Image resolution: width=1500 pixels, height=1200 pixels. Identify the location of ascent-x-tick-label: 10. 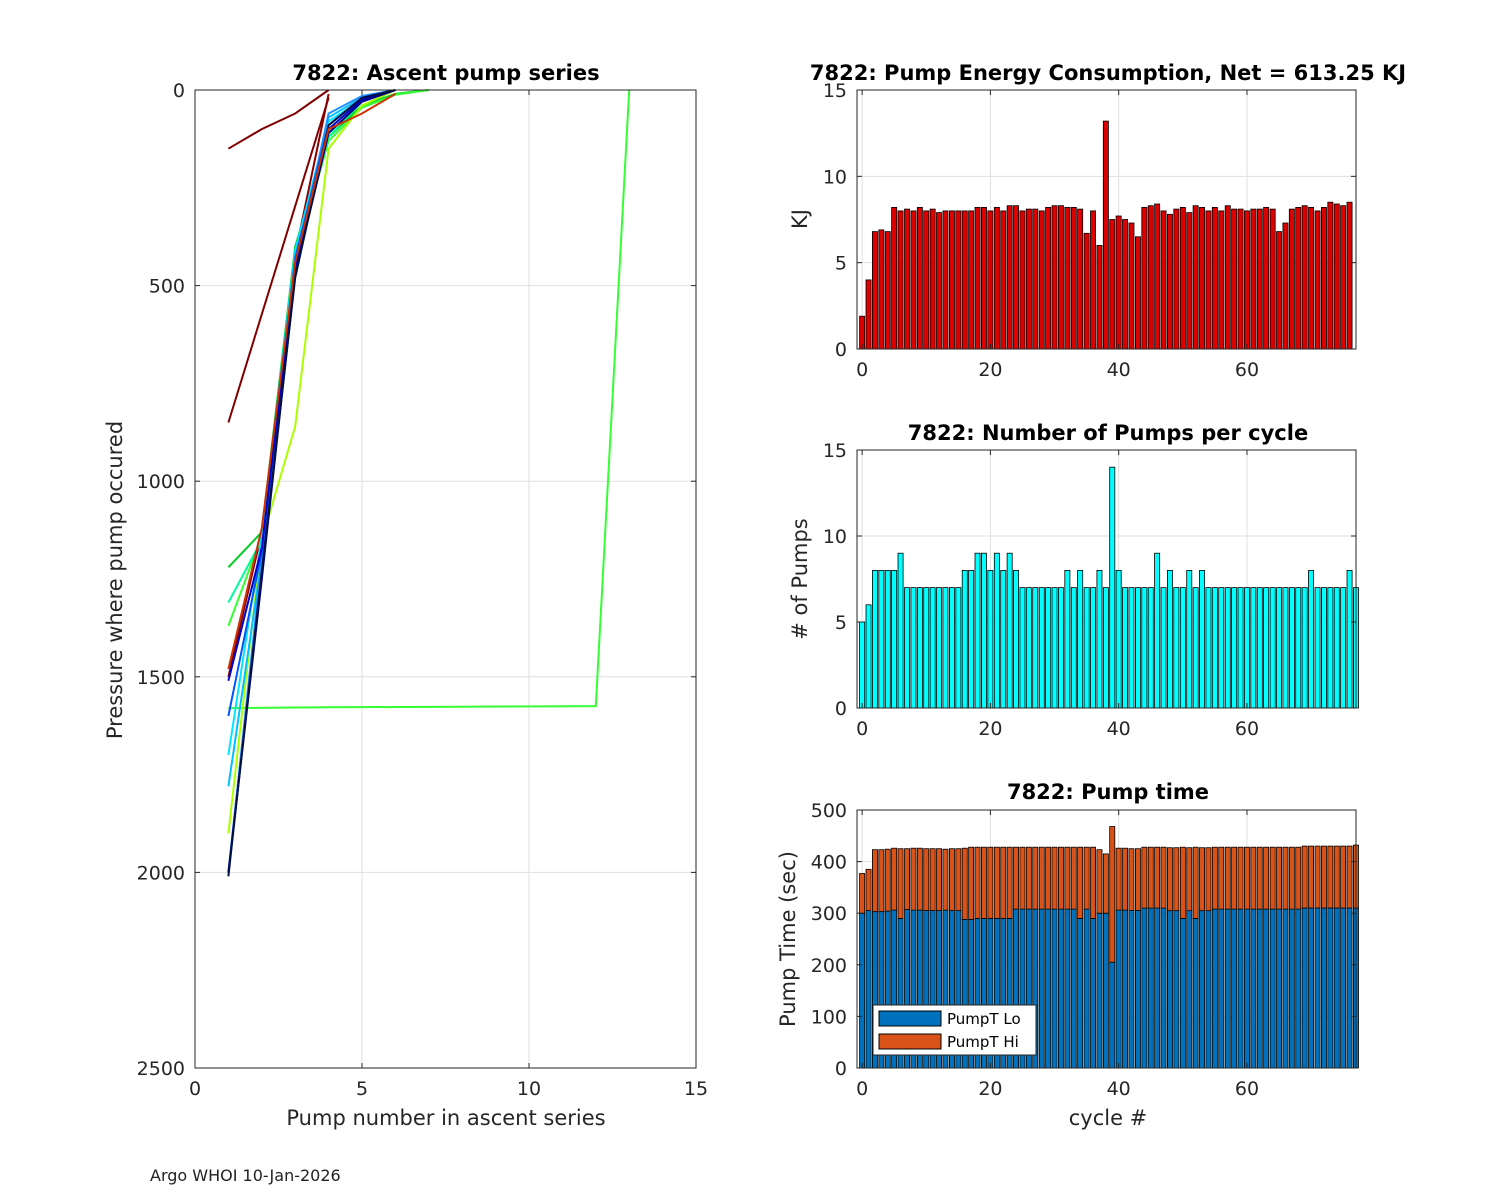
(529, 1089).